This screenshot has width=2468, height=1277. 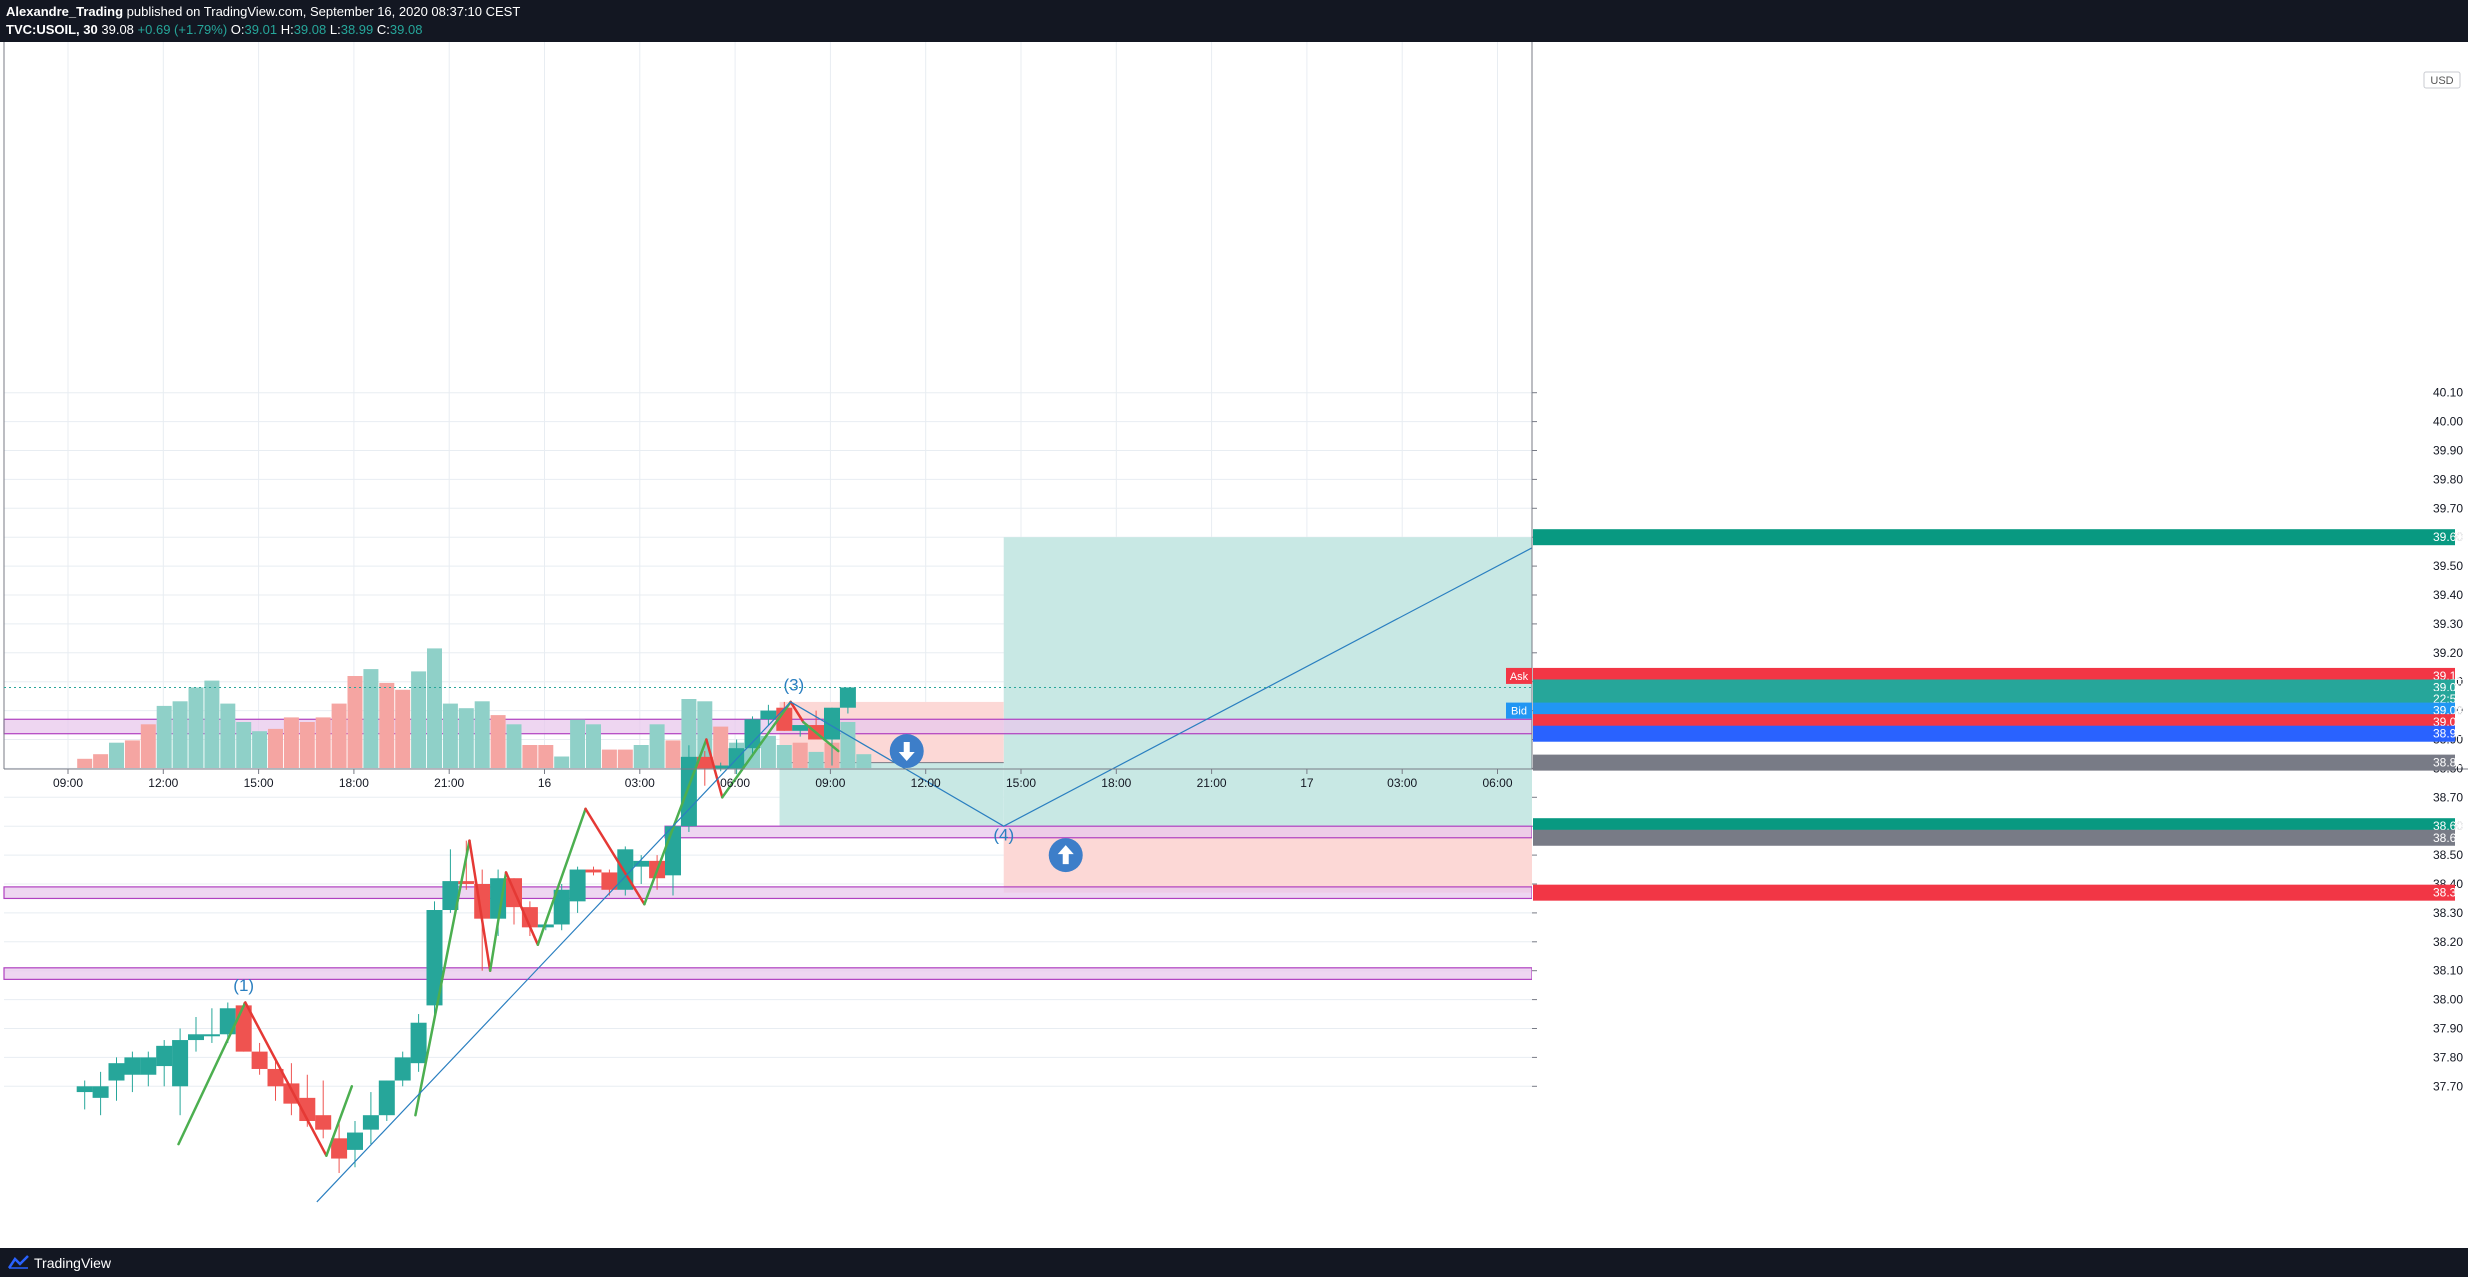 I want to click on price-tick-label: 38.10, so click(x=2448, y=971).